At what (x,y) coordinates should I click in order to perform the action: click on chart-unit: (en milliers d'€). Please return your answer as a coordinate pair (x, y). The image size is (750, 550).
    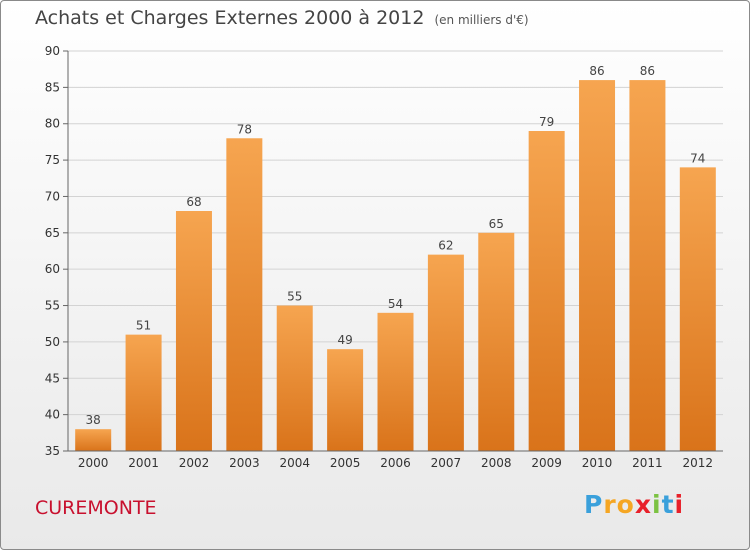
    Looking at the image, I should click on (481, 20).